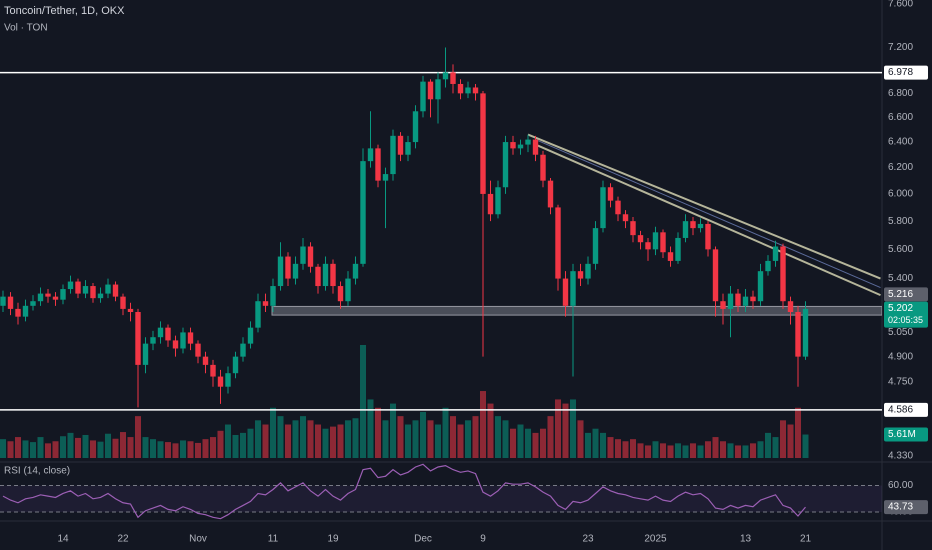  Describe the element at coordinates (900, 507) in the screenshot. I see `rsi-value-label: 43.73` at that location.